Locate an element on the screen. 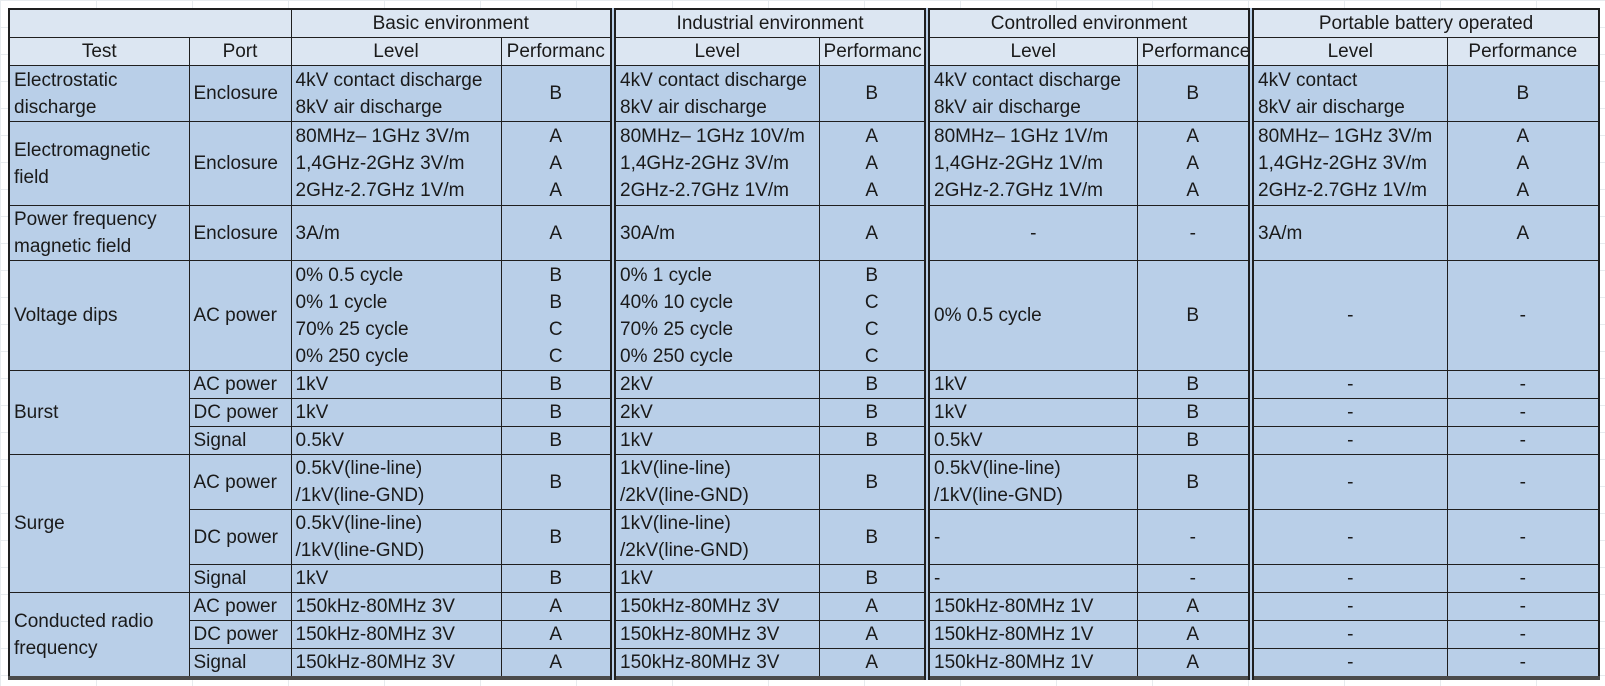 This screenshot has width=1605, height=686. cell-crf-signal-portable-performance: - is located at coordinates (1523, 663).